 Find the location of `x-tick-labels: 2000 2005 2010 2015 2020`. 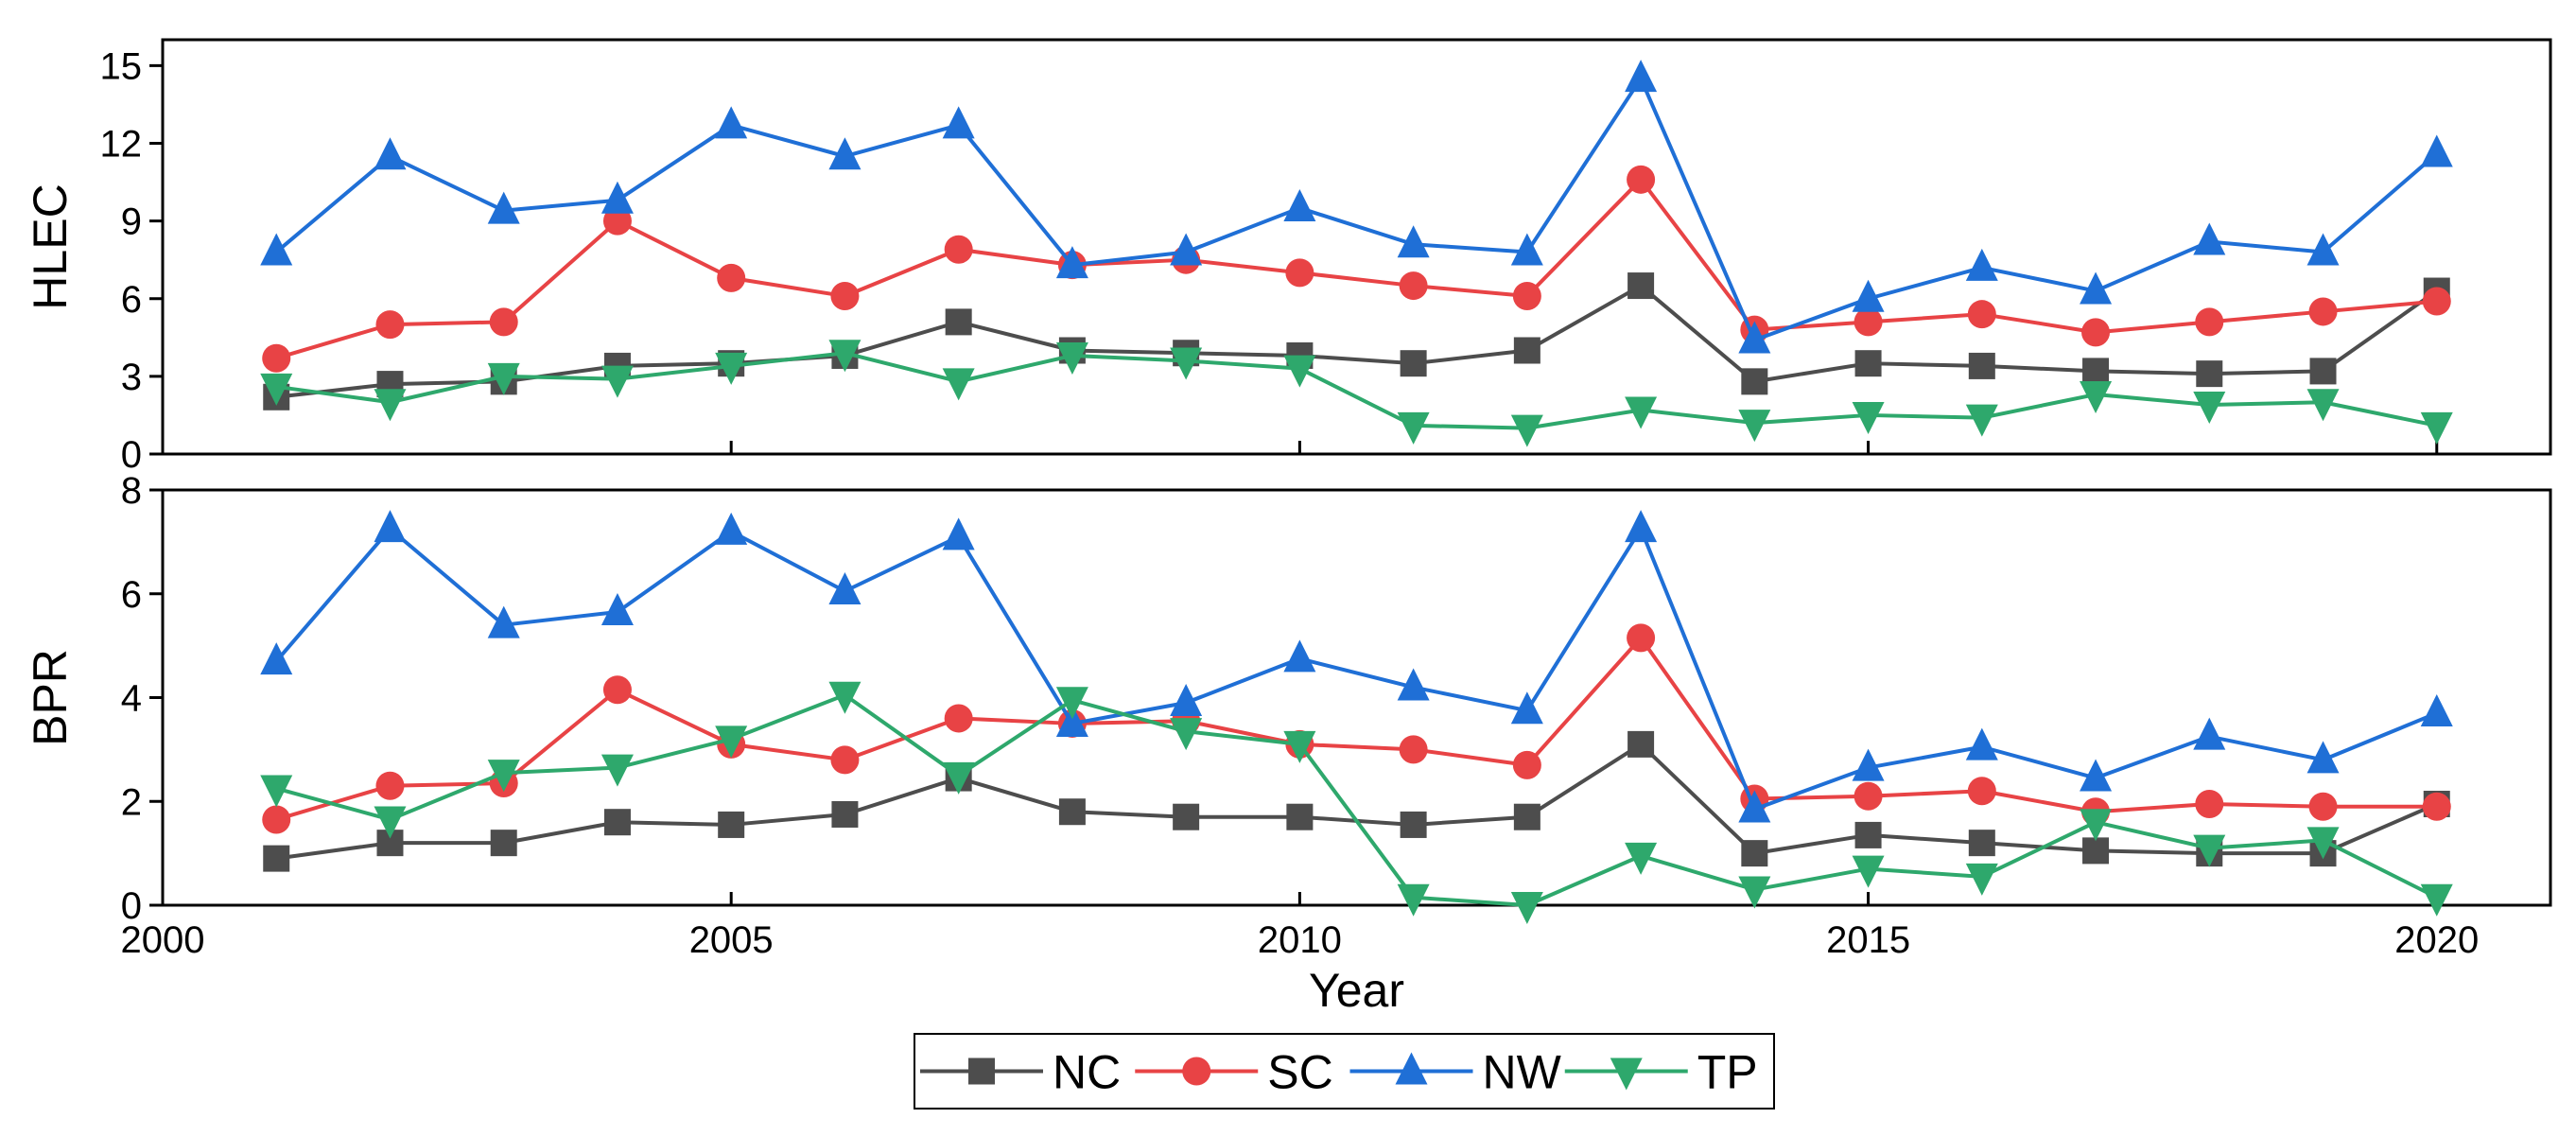

x-tick-labels: 2000 2005 2010 2015 2020 is located at coordinates (1300, 940).